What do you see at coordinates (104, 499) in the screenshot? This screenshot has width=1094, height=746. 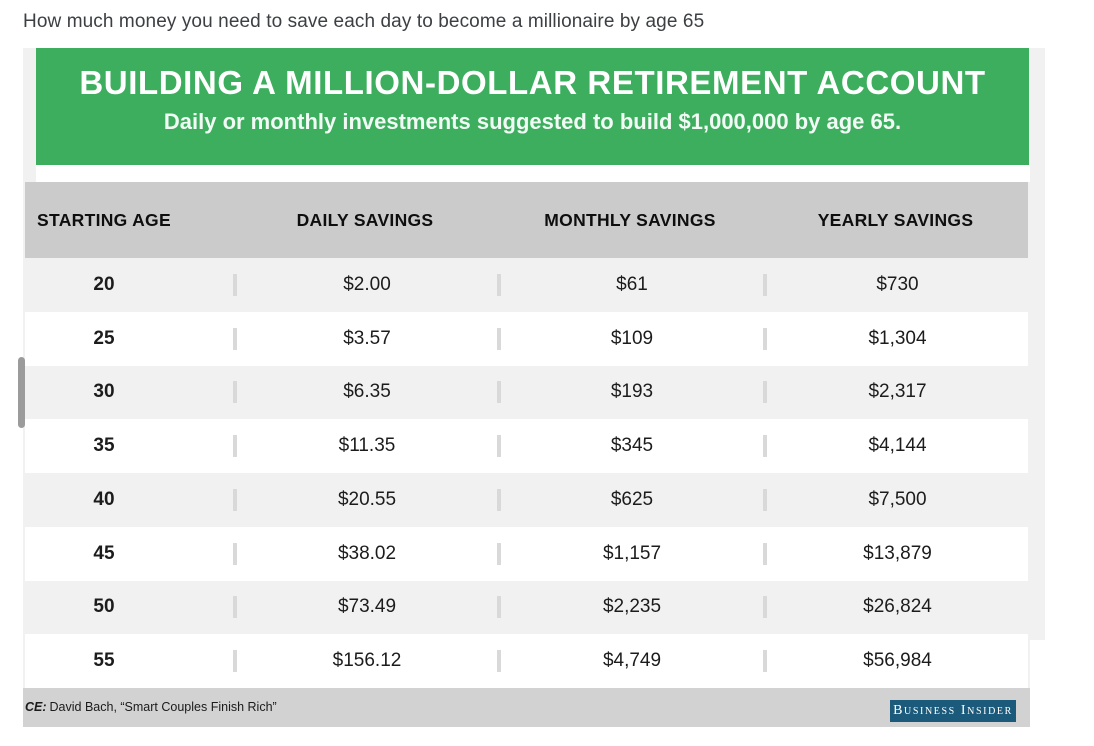 I see `cell-starting-age: 40` at bounding box center [104, 499].